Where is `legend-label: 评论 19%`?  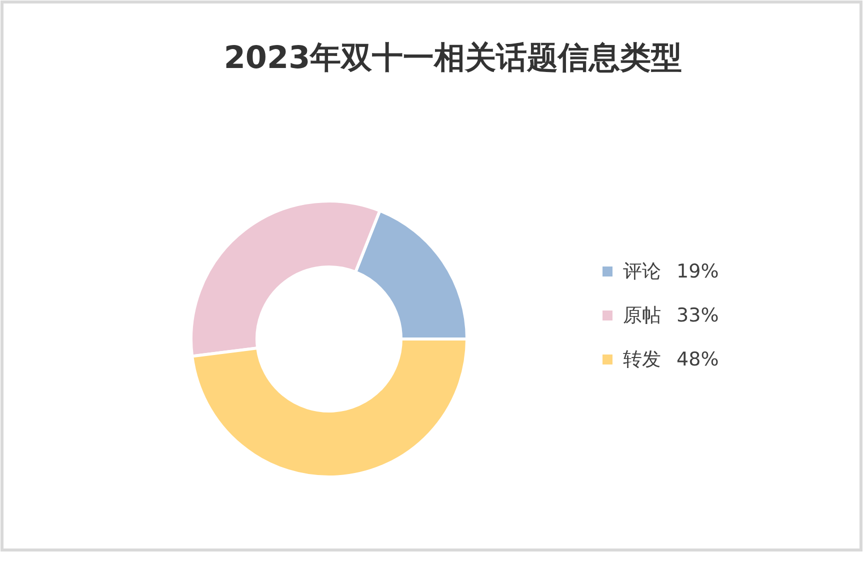
legend-label: 评论 19% is located at coordinates (671, 271).